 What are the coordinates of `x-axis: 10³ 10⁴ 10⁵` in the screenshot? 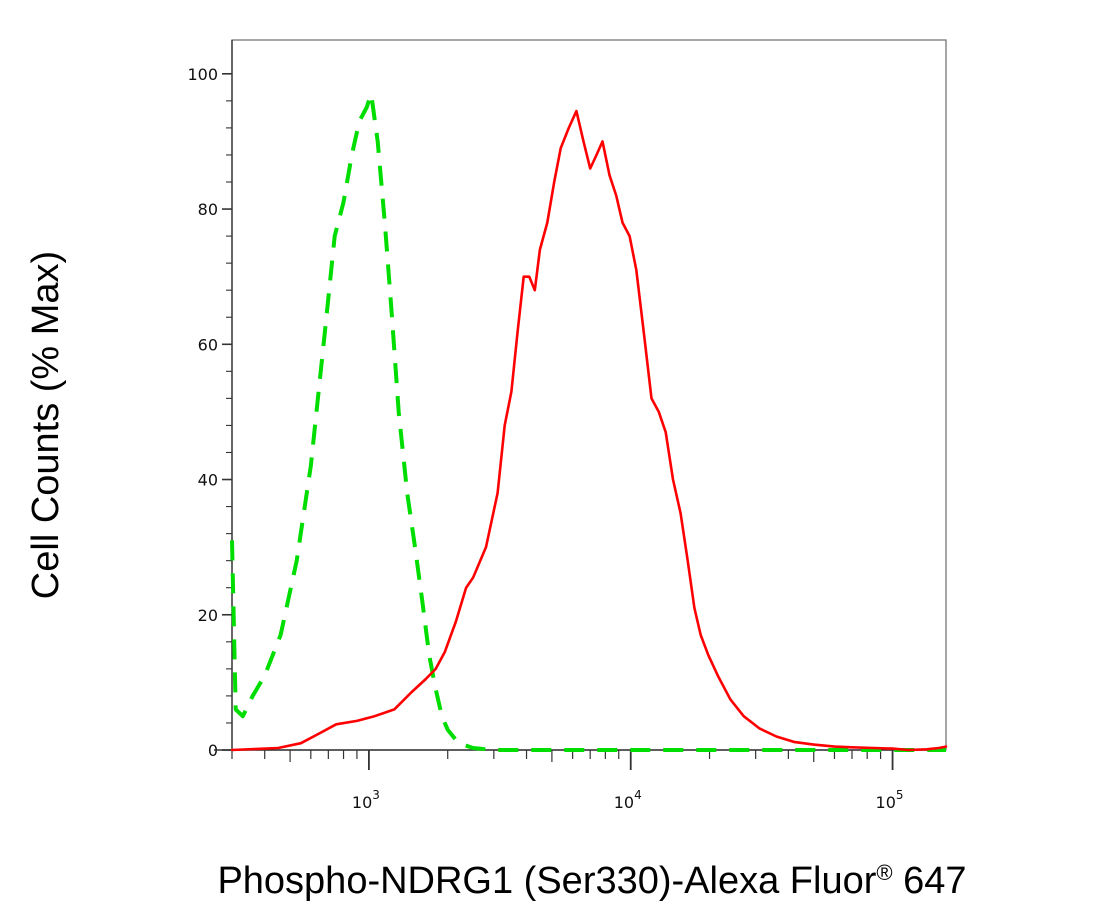 It's located at (580, 780).